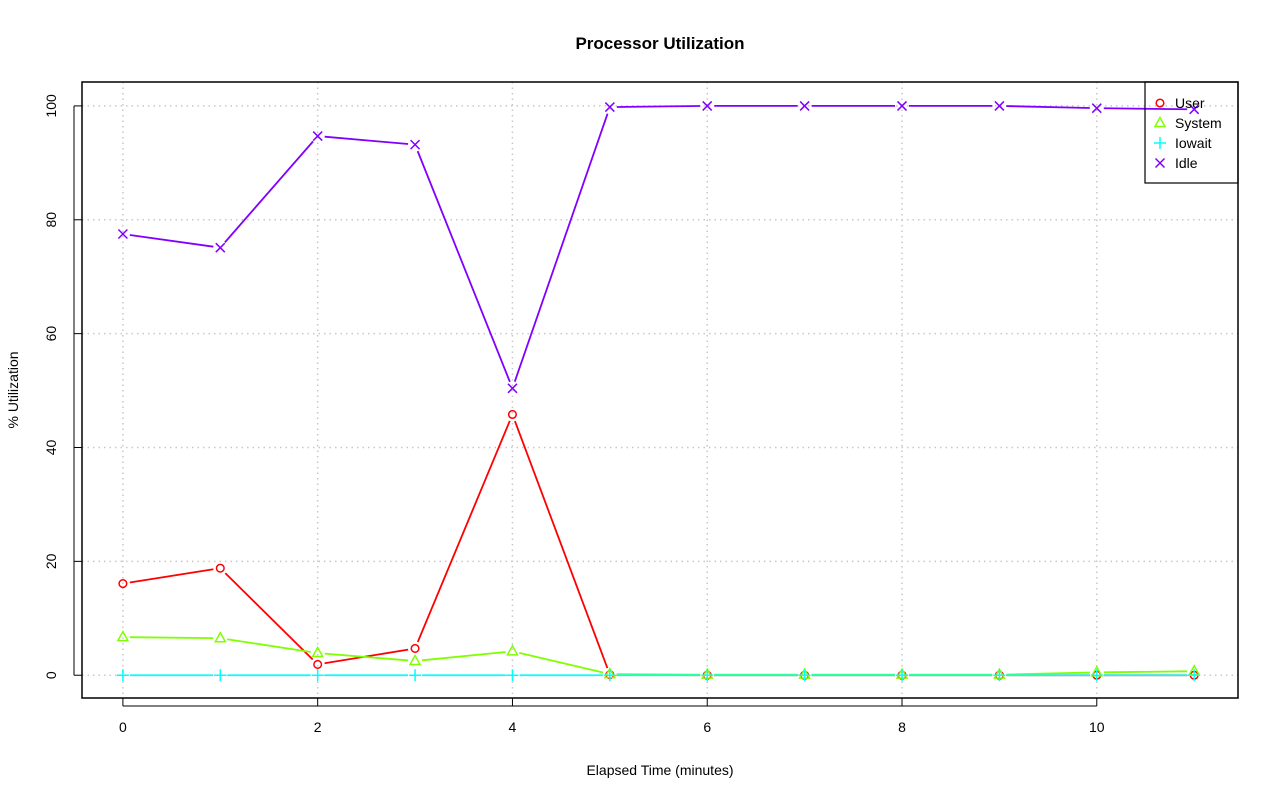 The image size is (1280, 806). I want to click on y-tick-label: 100, so click(51, 106).